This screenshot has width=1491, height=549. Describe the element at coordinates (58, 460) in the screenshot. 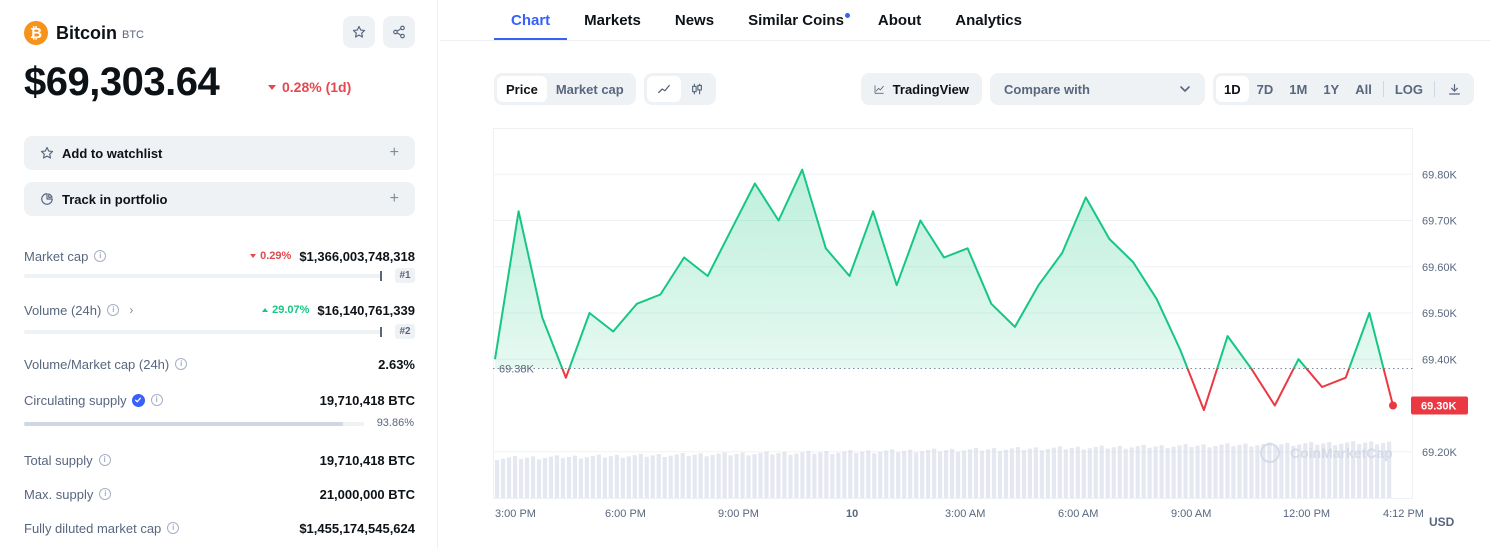

I see `total-supply-label: Total supply` at that location.